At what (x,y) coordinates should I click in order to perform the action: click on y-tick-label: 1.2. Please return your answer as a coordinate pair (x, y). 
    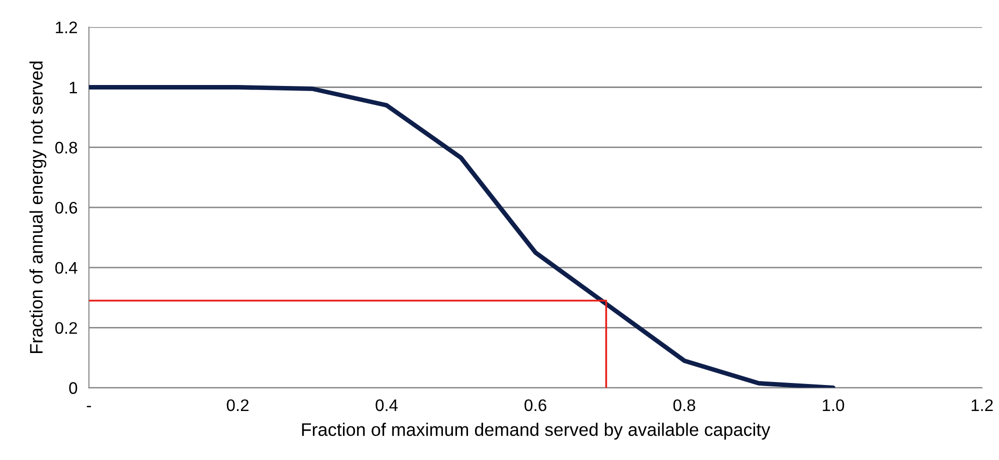
    Looking at the image, I should click on (66, 28).